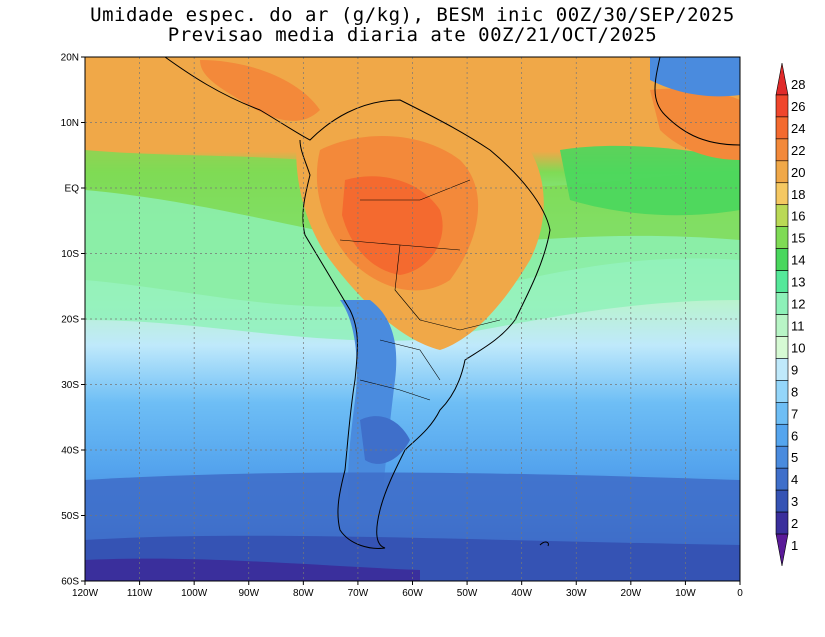  Describe the element at coordinates (70, 385) in the screenshot. I see `latitude-tick-label: 30S` at that location.